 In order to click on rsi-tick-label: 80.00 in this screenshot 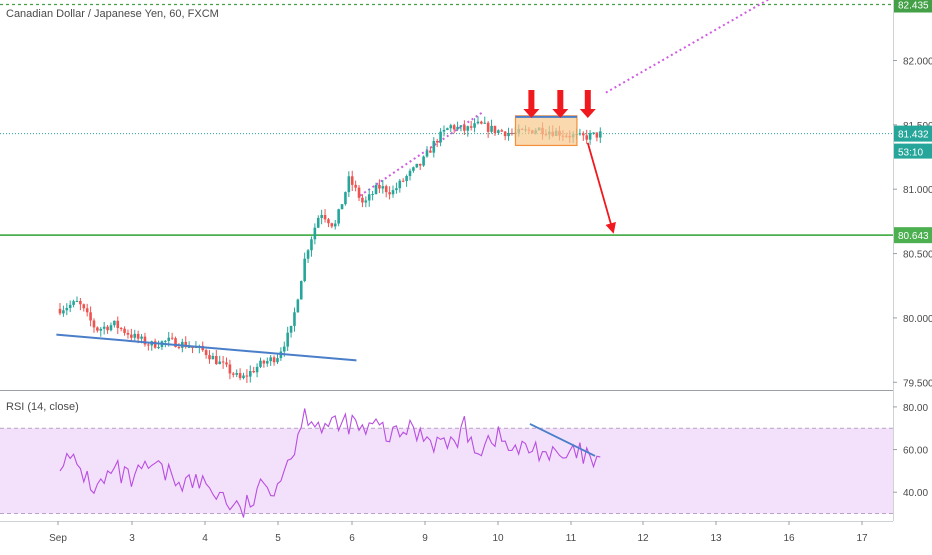, I will do `click(915, 408)`.